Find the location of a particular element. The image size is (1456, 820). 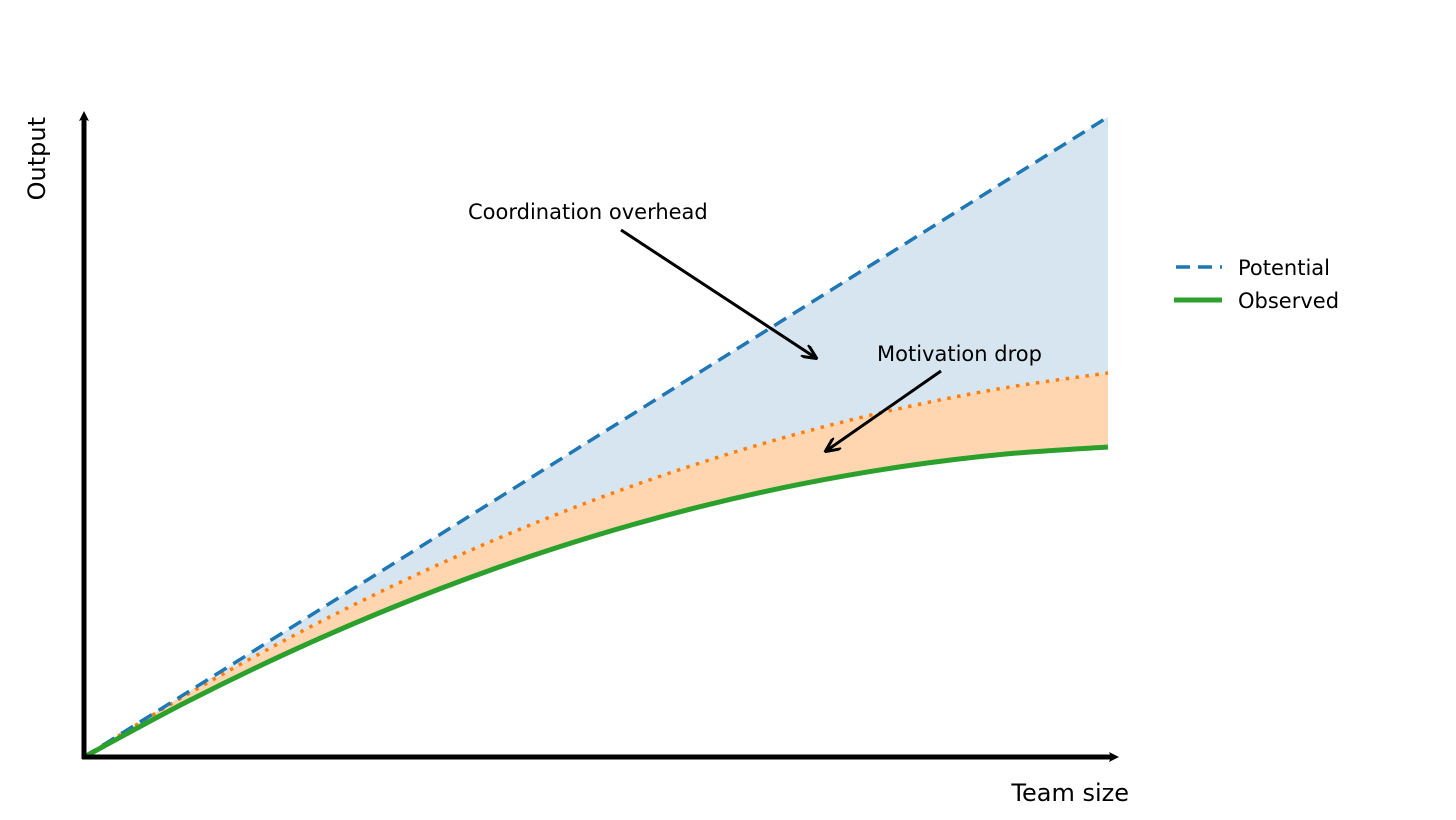

y-axis-label: Output is located at coordinates (37, 158).